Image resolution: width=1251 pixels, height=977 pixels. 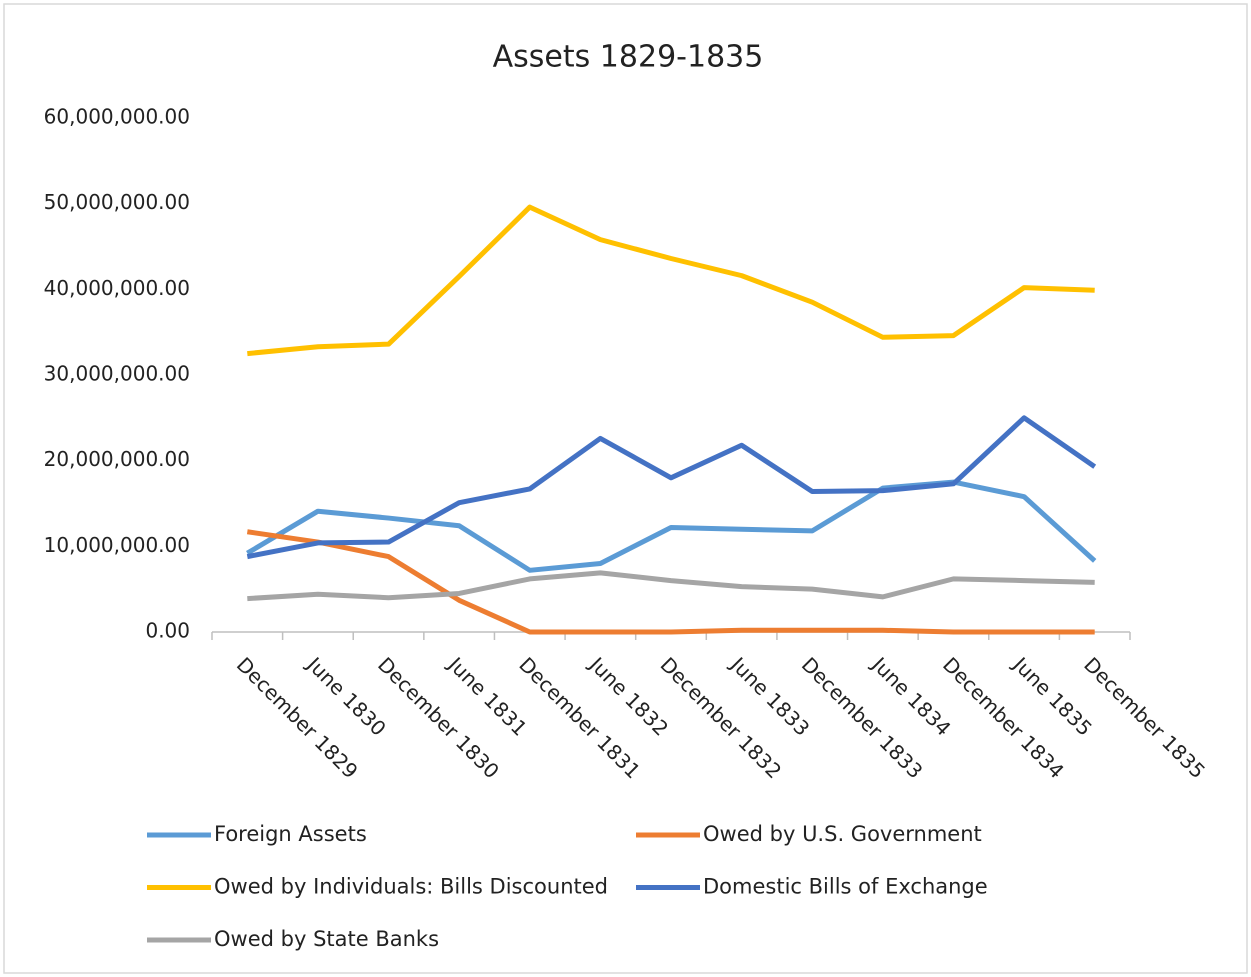 What do you see at coordinates (117, 545) in the screenshot?
I see `y-tick-label: 10,000,000.00` at bounding box center [117, 545].